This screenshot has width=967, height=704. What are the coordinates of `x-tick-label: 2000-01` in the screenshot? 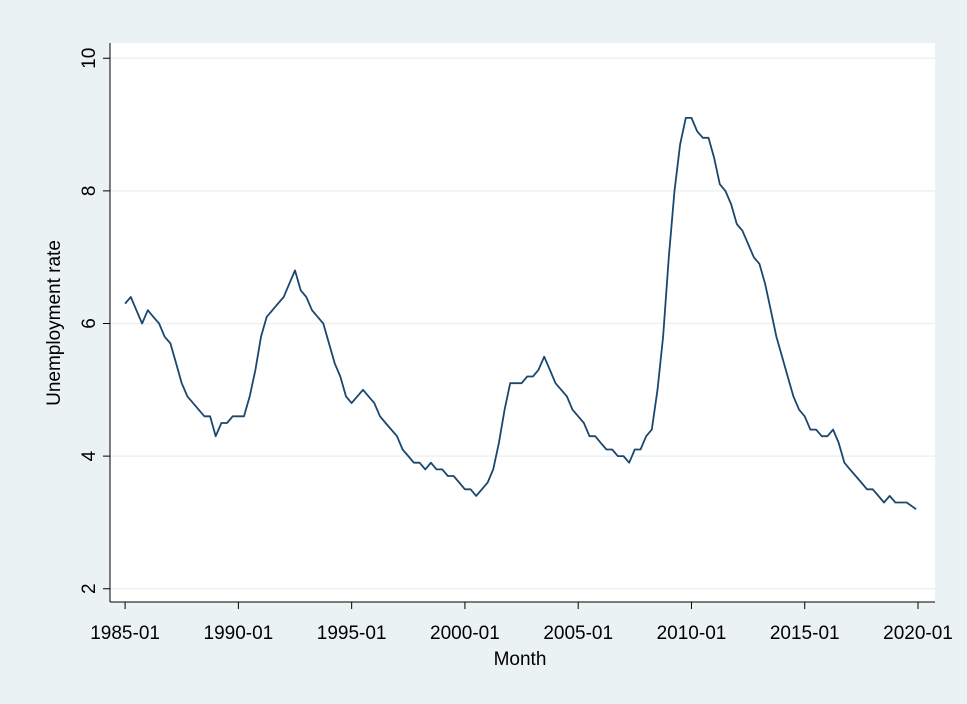 It's located at (465, 633).